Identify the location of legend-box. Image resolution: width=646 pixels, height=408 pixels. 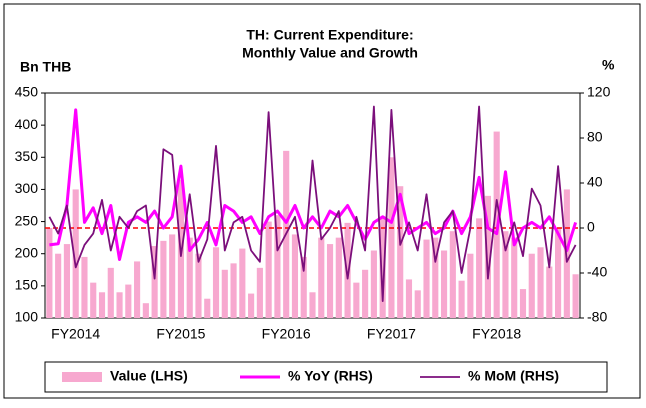
(326, 377).